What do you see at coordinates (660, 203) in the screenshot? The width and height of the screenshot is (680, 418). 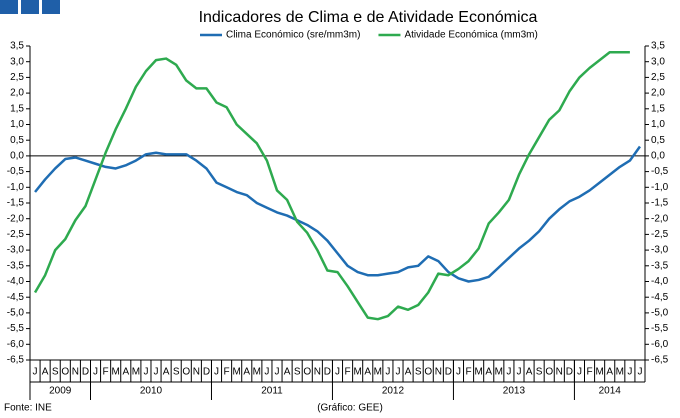 I see `y2-tick-label: -1,5` at bounding box center [660, 203].